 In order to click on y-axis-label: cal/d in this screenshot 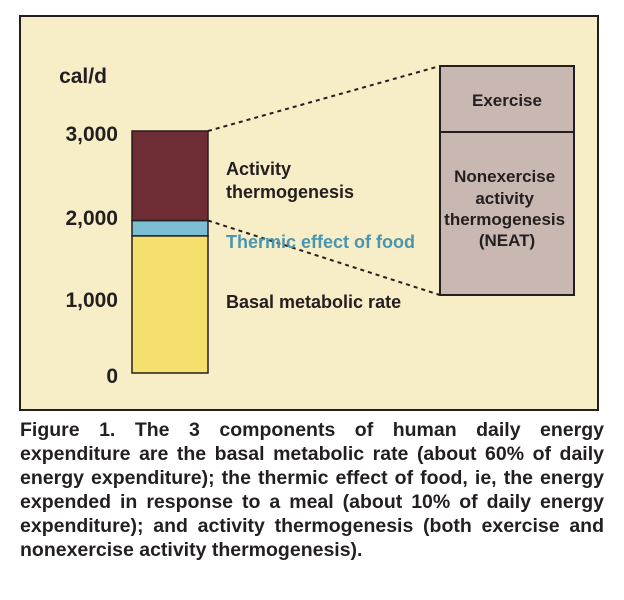, I will do `click(83, 76)`.